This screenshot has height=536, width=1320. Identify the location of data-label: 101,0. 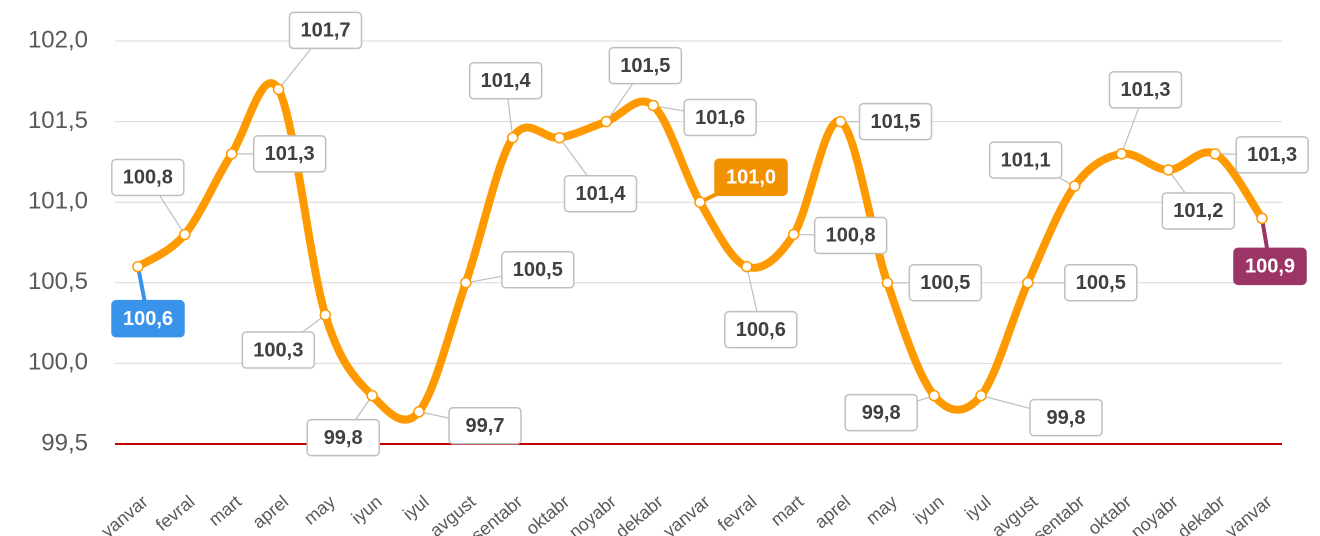
(751, 177).